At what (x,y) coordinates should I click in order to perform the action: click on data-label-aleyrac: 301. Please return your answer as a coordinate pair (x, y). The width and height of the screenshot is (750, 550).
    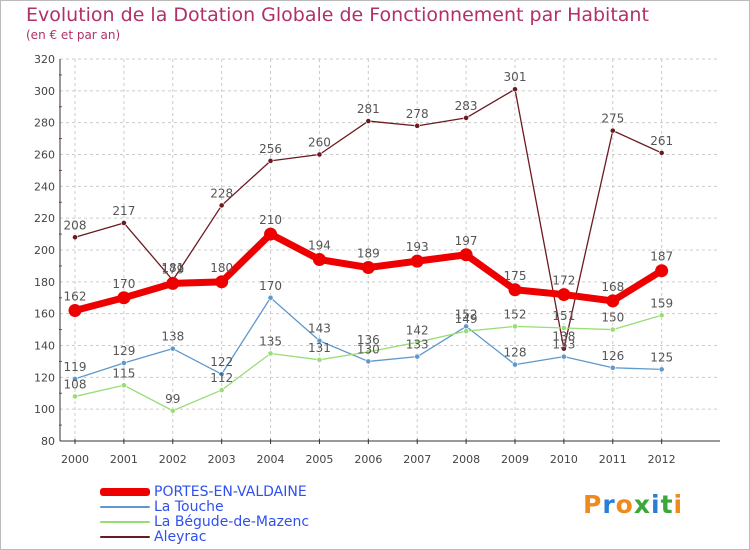
    Looking at the image, I should click on (515, 77).